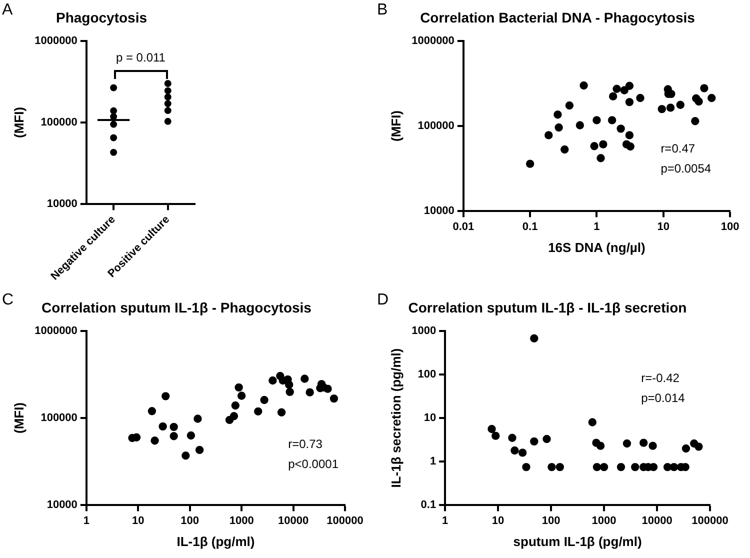  Describe the element at coordinates (547, 307) in the screenshot. I see `chart-title: Correlation sputum IL-1β - IL-1β secretion` at that location.